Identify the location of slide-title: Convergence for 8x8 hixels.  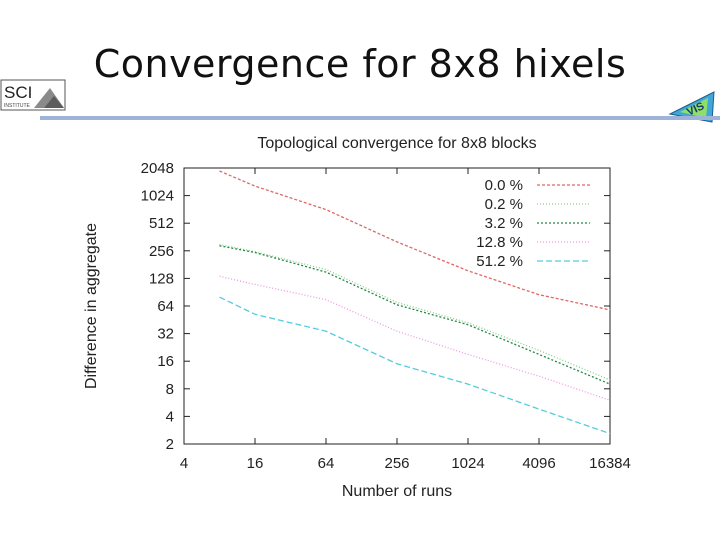
(360, 64).